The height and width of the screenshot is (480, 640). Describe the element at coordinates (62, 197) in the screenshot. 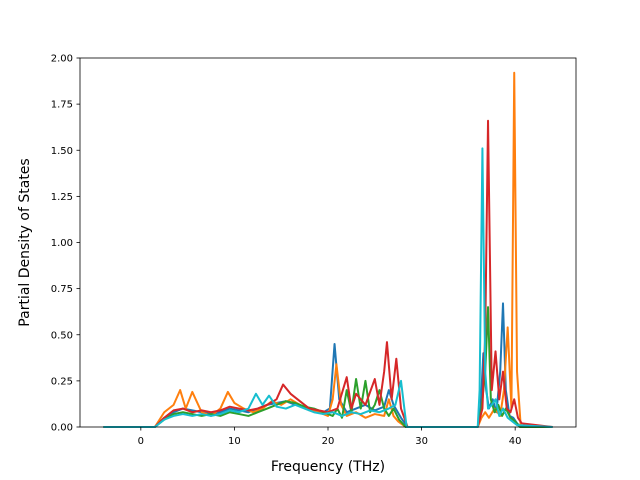

I see `y-tick-label: 1.25` at that location.